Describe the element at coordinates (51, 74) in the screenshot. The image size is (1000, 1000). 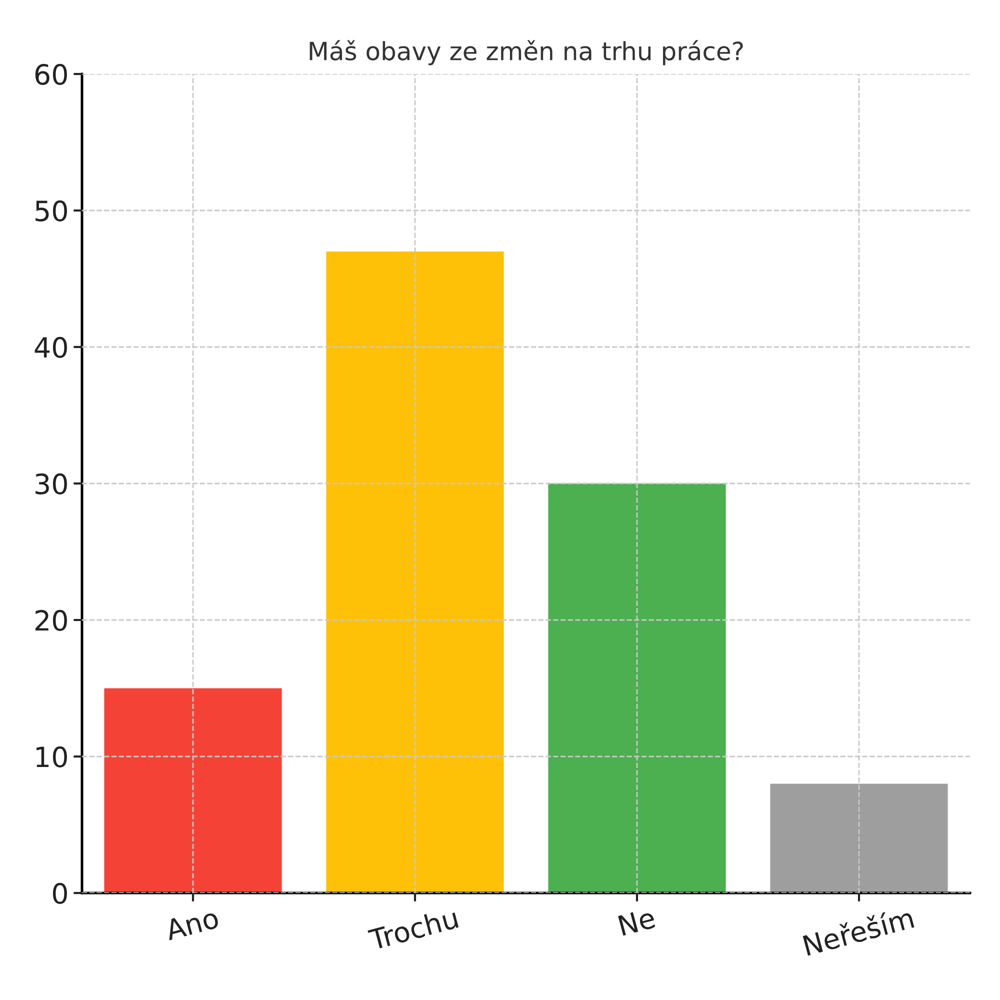
I see `y-tick-label: 60` at that location.